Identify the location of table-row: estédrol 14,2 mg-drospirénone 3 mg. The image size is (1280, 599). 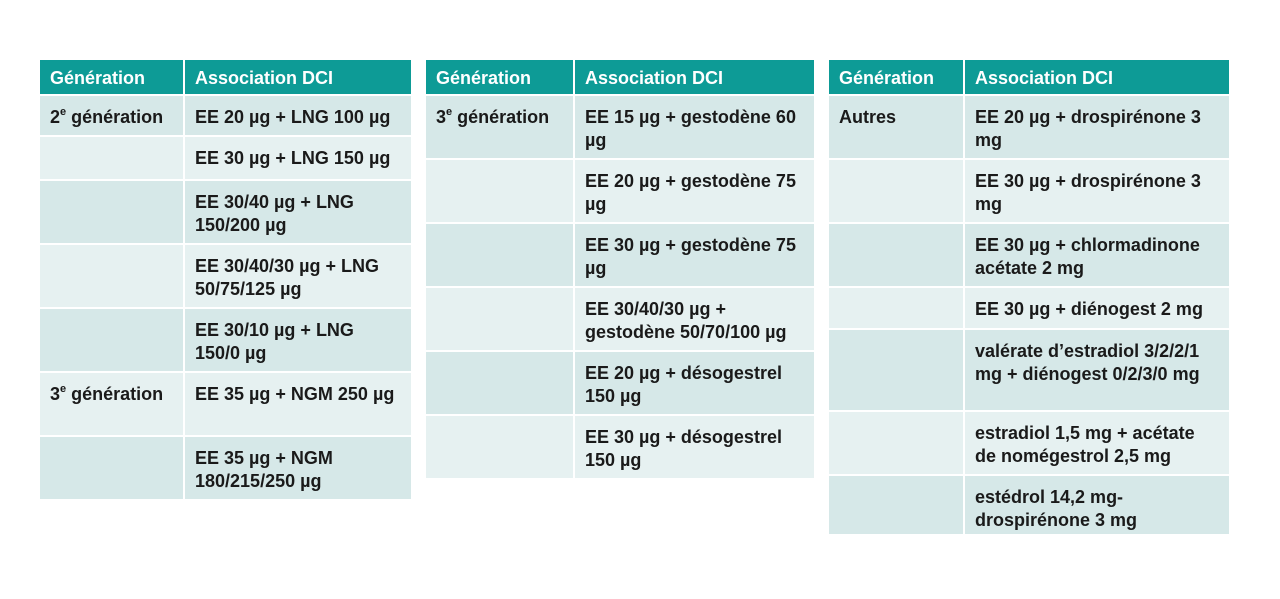
(1029, 506).